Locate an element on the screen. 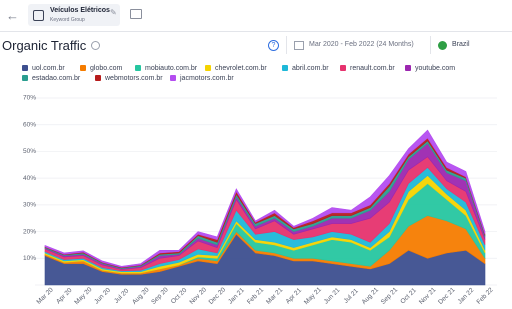 The width and height of the screenshot is (512, 309). x-tick-label: Feb 21 is located at coordinates (256, 296).